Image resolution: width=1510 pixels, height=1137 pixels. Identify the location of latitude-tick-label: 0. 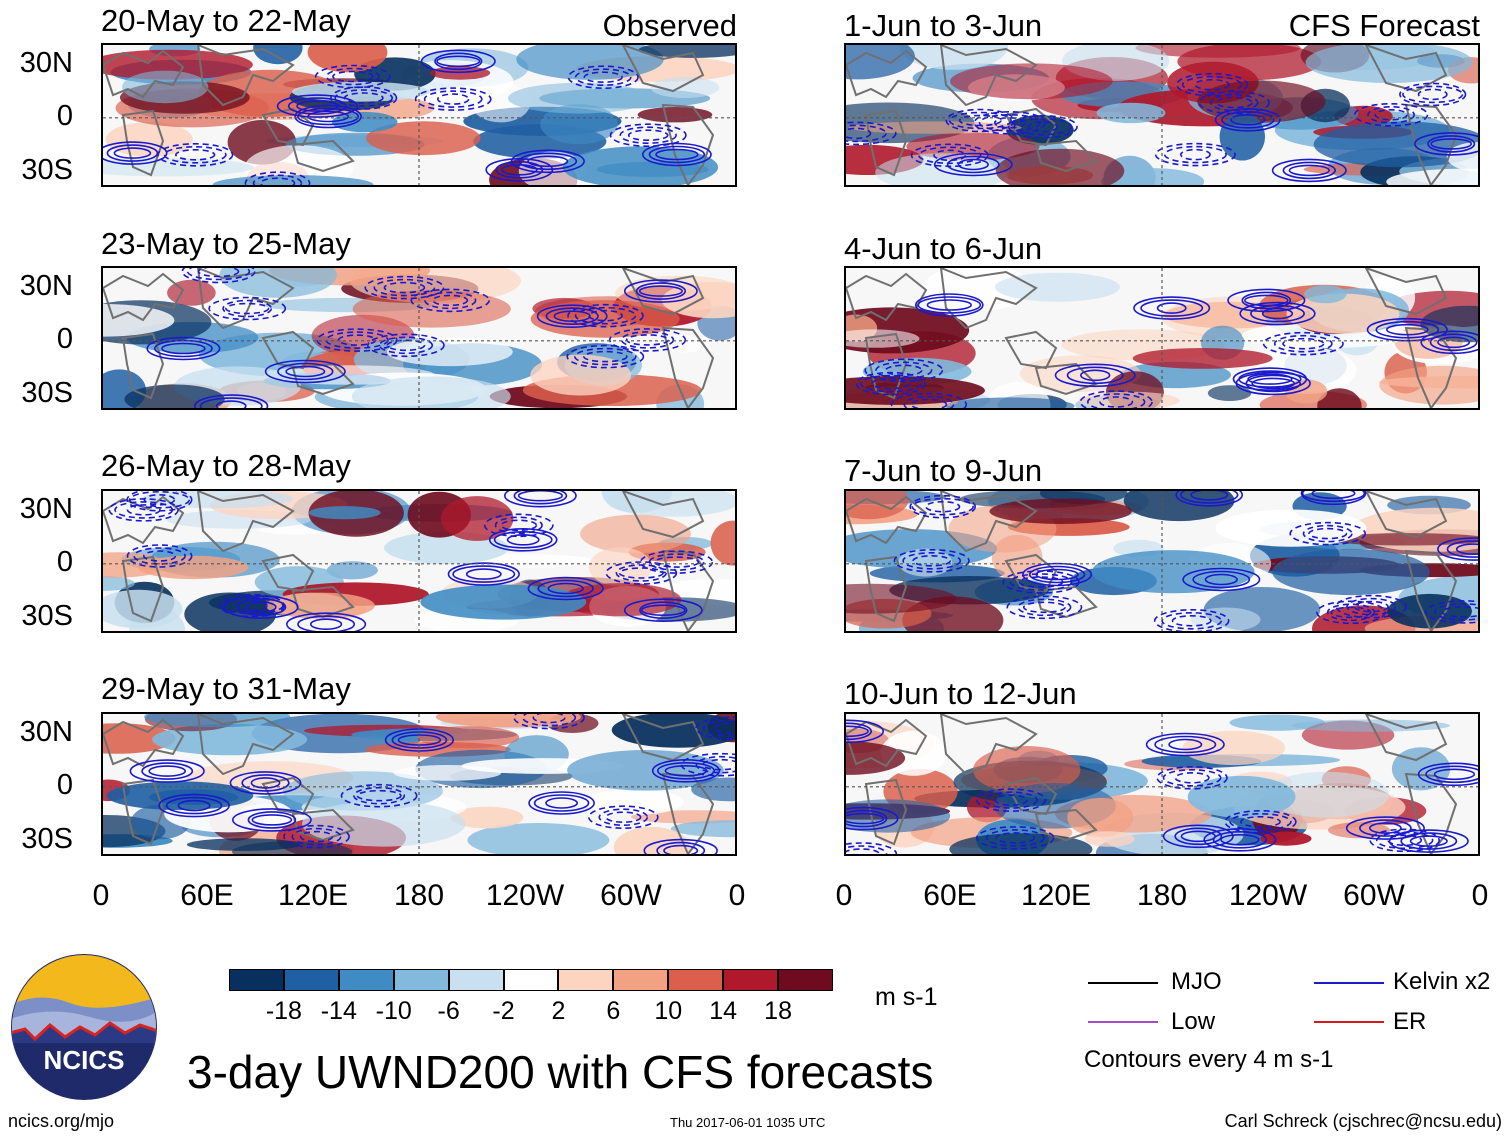
(64, 785).